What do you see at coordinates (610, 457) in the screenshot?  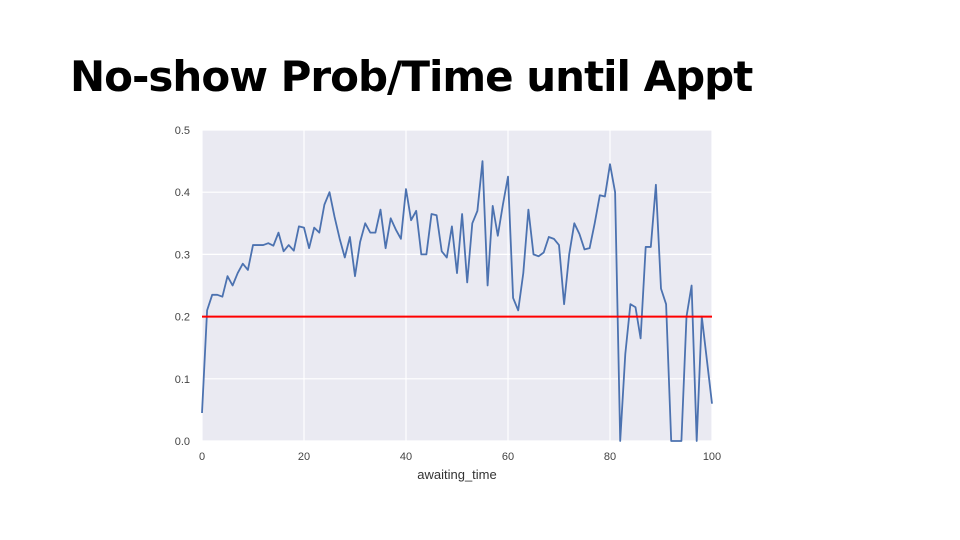 I see `x-tick-label: 80` at bounding box center [610, 457].